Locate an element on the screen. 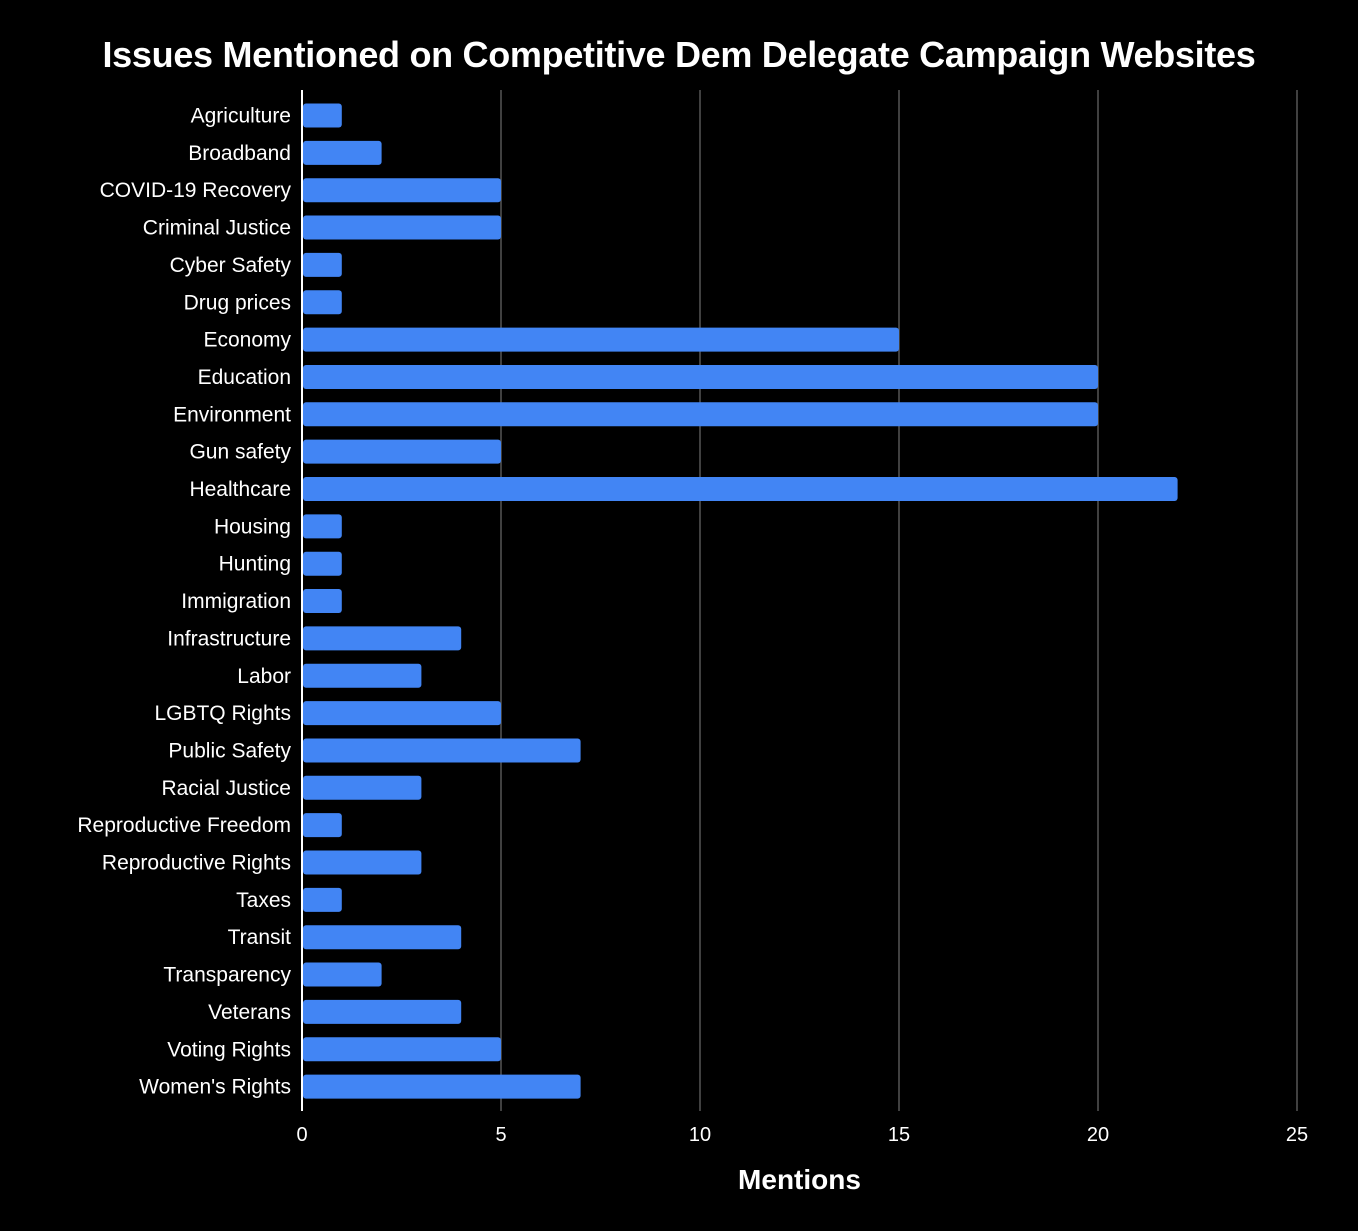  category-label: Agriculture is located at coordinates (241, 116).